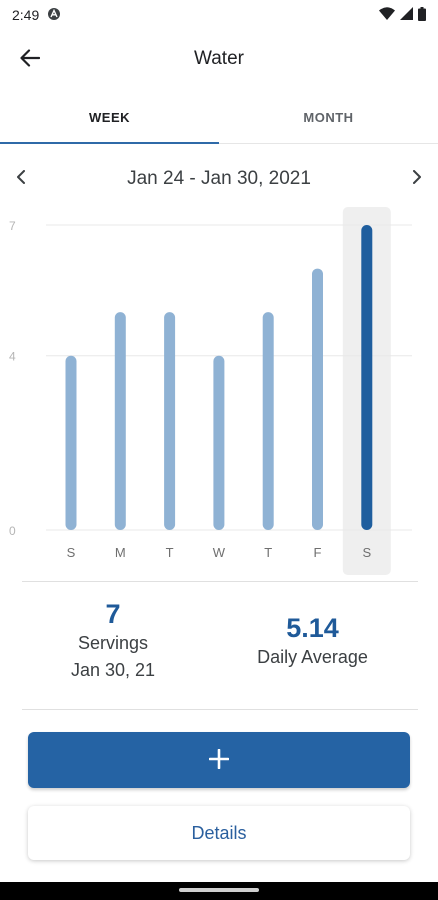 This screenshot has height=900, width=438. I want to click on plus-icon, so click(219, 760).